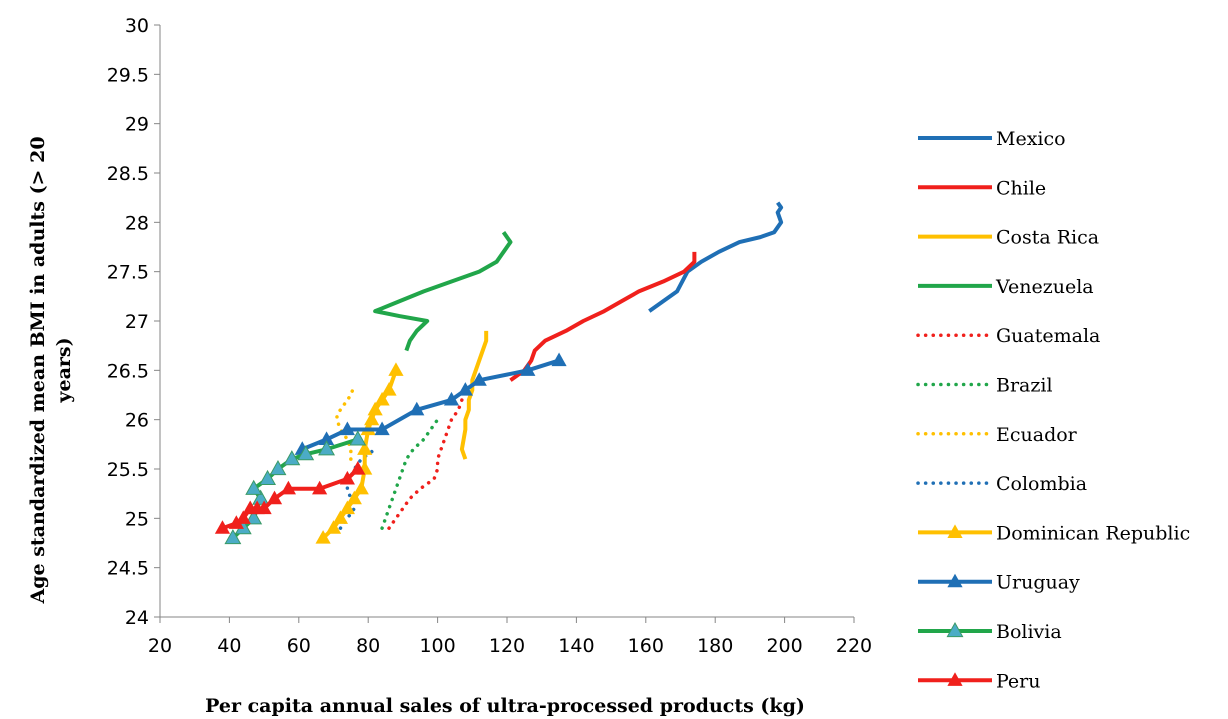 The width and height of the screenshot is (1228, 719). Describe the element at coordinates (1021, 188) in the screenshot. I see `legend-label: Chile` at that location.